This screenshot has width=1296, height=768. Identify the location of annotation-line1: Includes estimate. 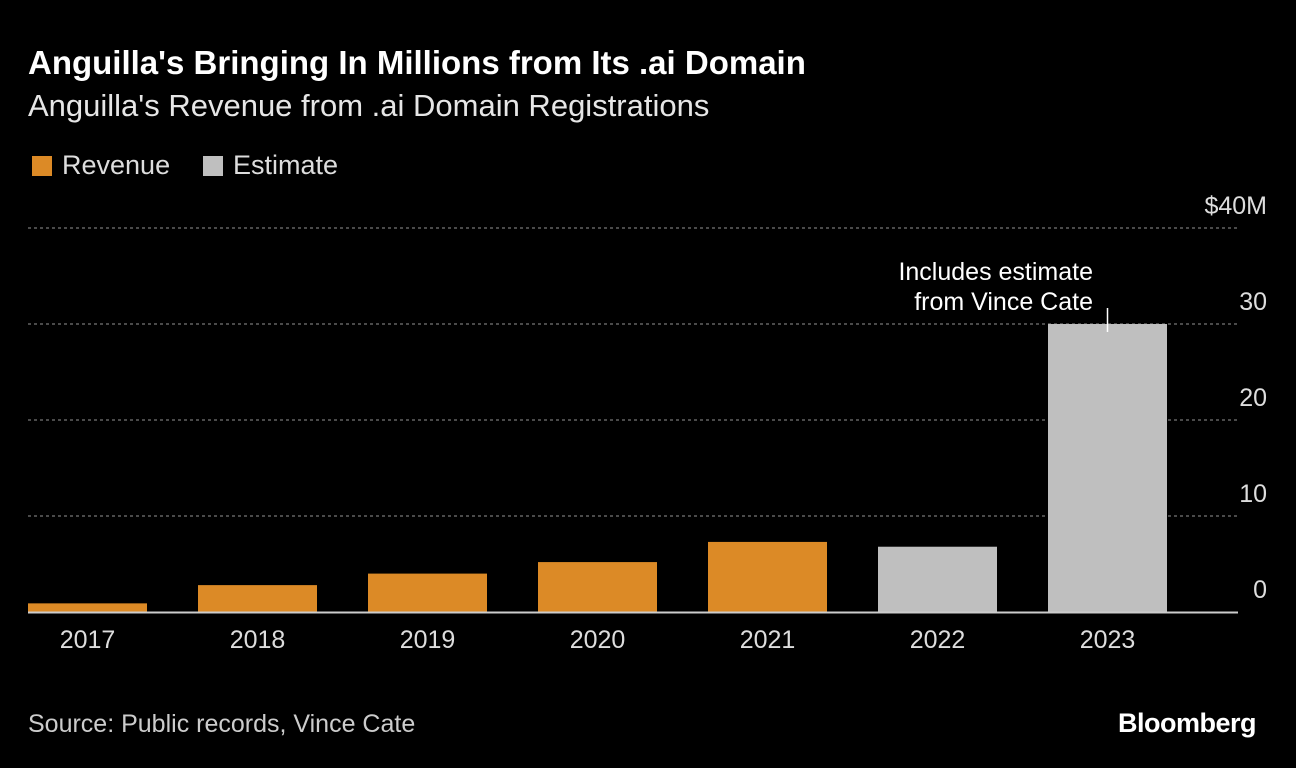
(995, 272).